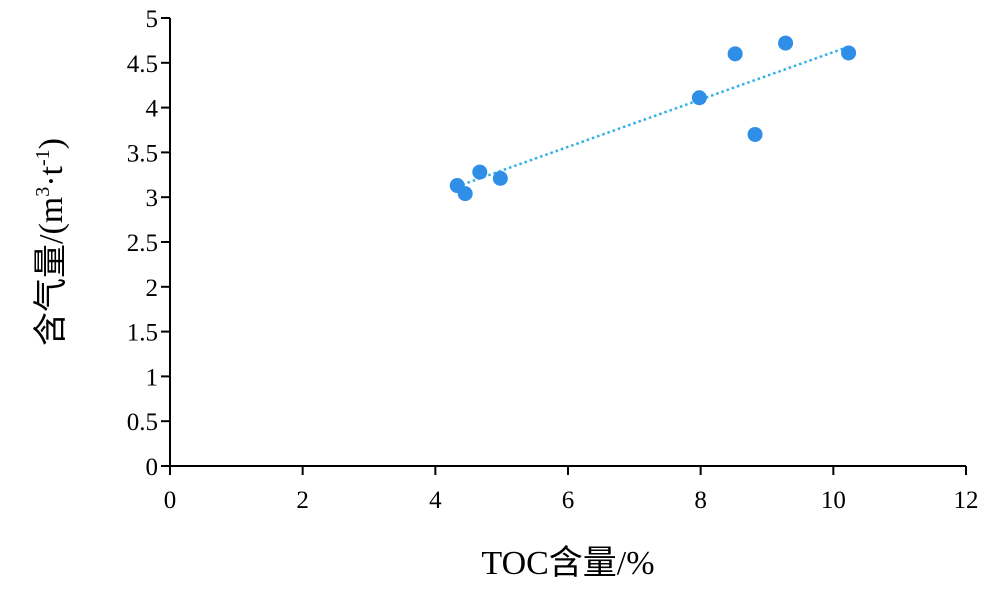  I want to click on x-tick-label: 0, so click(170, 500).